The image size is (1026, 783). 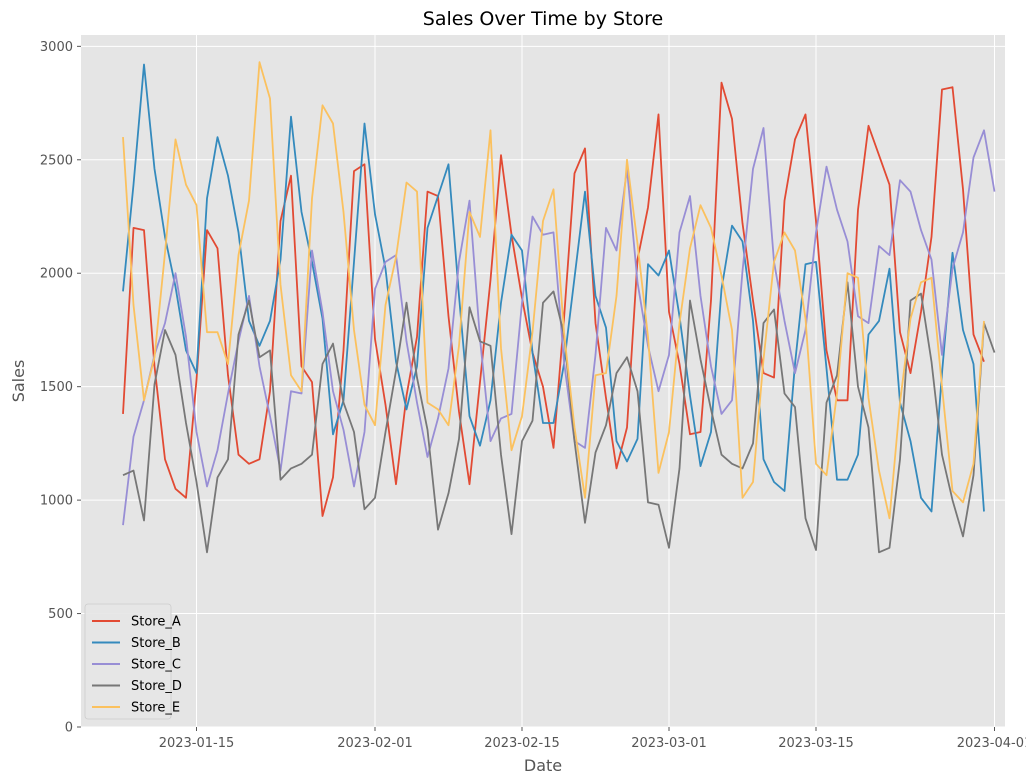 I want to click on legend: Store_A Store_B Store_C Store_D Store_E, so click(x=133, y=661).